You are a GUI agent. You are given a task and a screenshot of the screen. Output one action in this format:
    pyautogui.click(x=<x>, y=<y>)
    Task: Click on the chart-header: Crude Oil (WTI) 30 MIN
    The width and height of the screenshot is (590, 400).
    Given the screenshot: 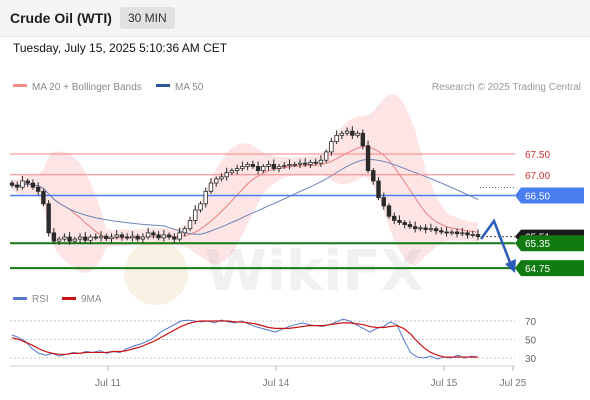 What is the action you would take?
    pyautogui.click(x=295, y=18)
    